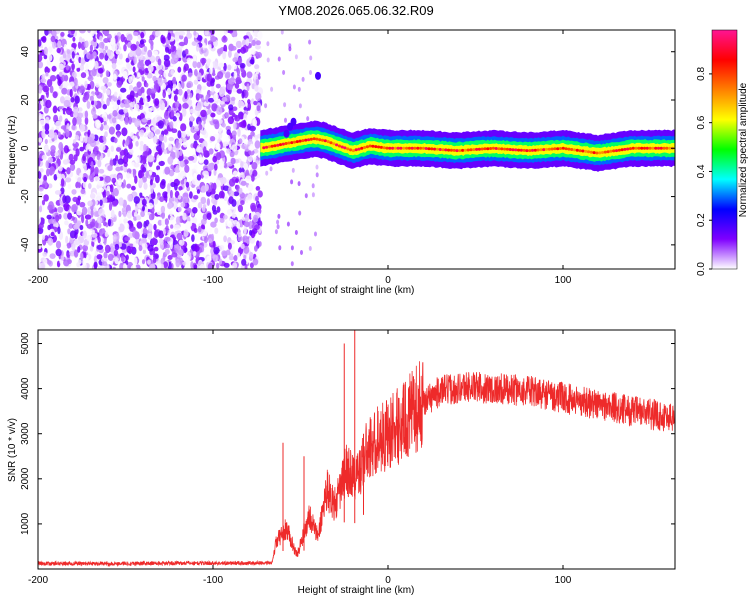 The image size is (750, 600). I want to click on x-tick-label: -200, so click(38, 280).